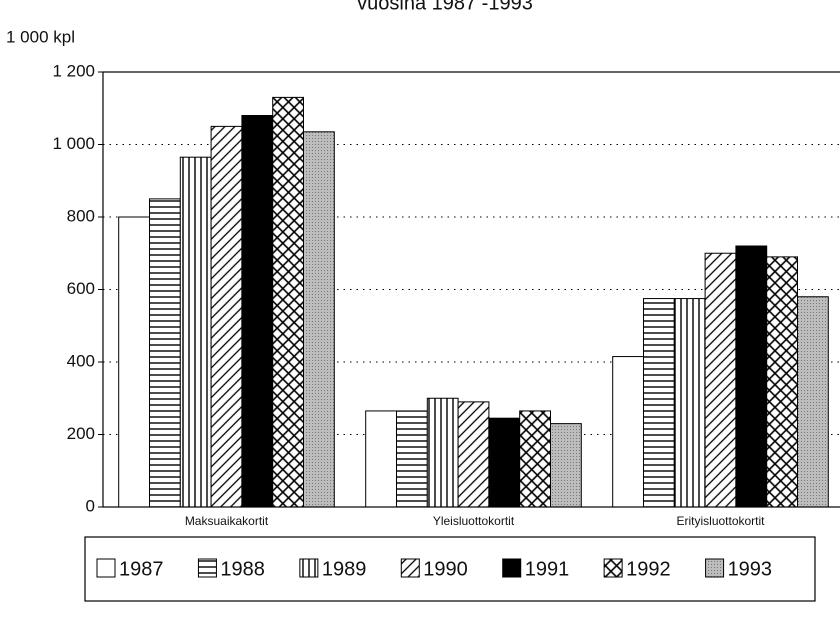 The width and height of the screenshot is (840, 619). What do you see at coordinates (720, 521) in the screenshot?
I see `x-tick-label: Erityisluottokortit` at bounding box center [720, 521].